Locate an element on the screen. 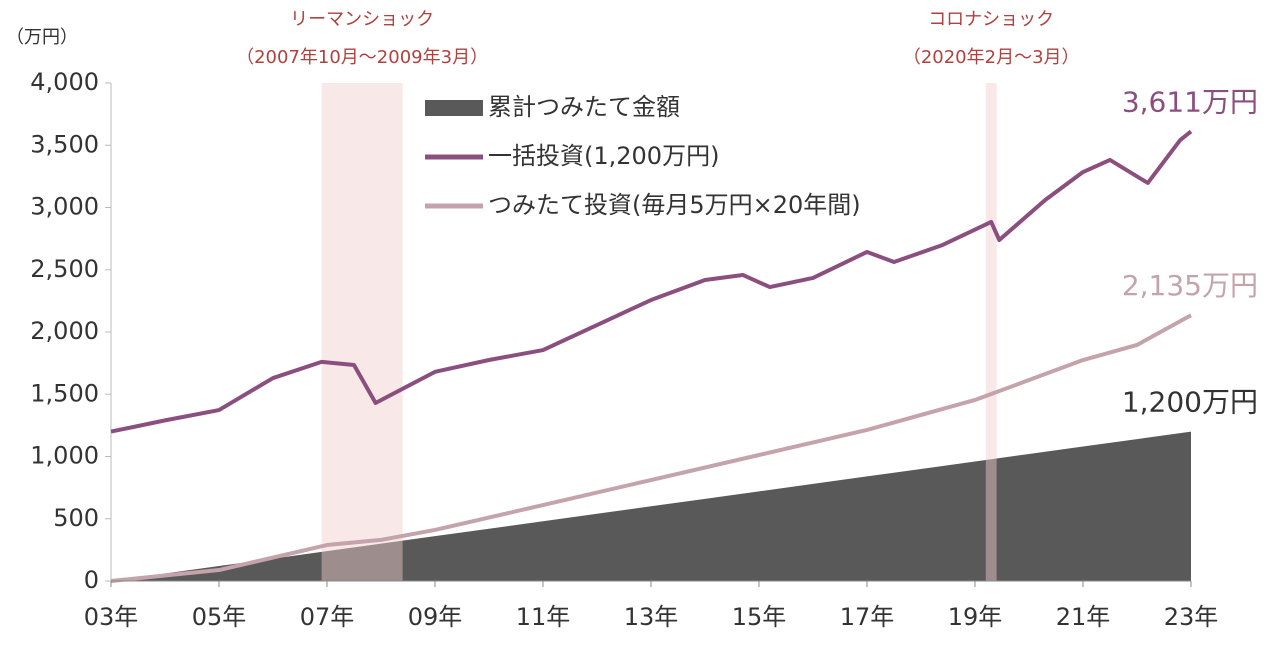 The width and height of the screenshot is (1274, 645). x-tick-label: 11年 is located at coordinates (543, 617).